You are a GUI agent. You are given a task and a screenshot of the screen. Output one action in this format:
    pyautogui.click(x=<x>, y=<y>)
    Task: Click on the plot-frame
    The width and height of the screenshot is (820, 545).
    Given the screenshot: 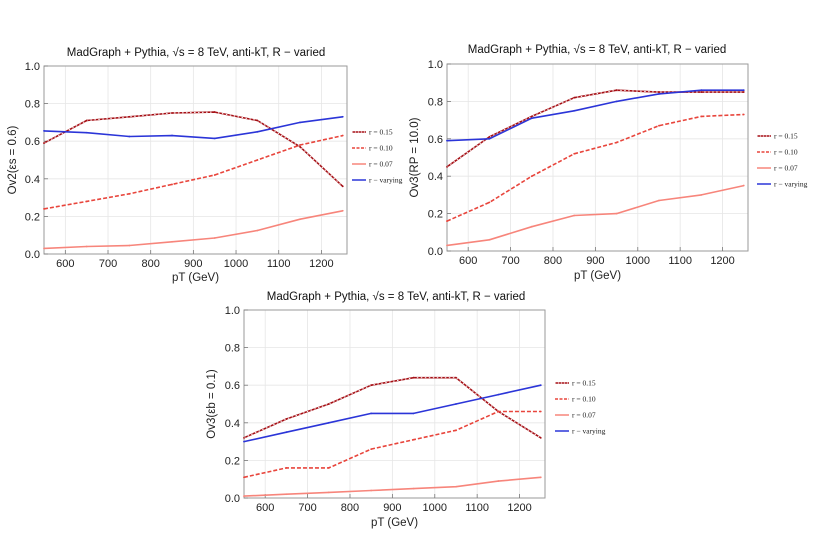 What is the action you would take?
    pyautogui.click(x=195, y=160)
    